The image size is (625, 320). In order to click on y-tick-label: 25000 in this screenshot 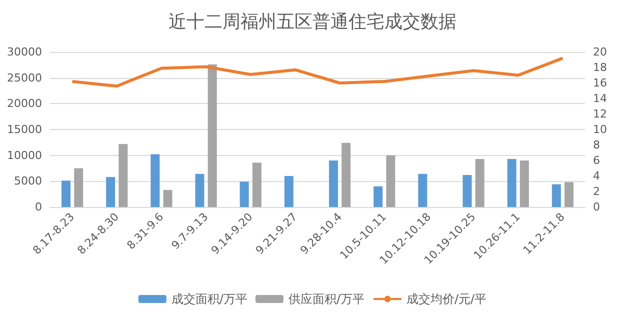, I will do `click(24, 77)`.